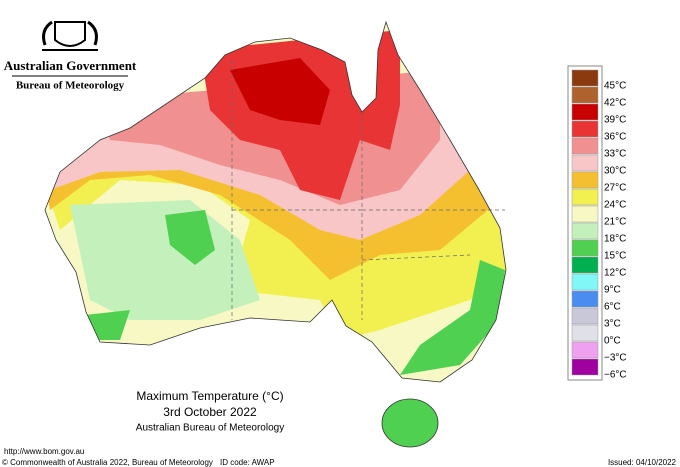 The width and height of the screenshot is (680, 467). Describe the element at coordinates (615, 86) in the screenshot. I see `legend-label: 45°C` at that location.